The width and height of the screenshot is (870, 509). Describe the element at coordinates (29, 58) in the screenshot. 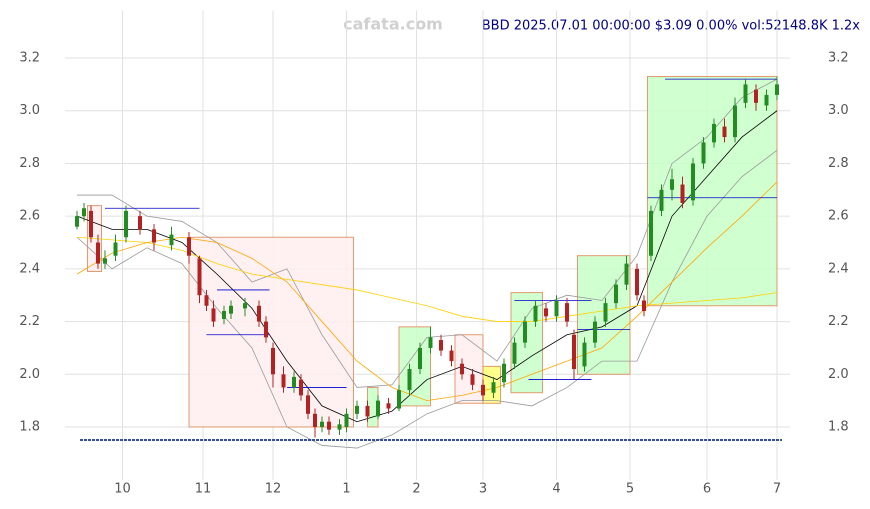

I see `y-tick-label: 3.2` at that location.